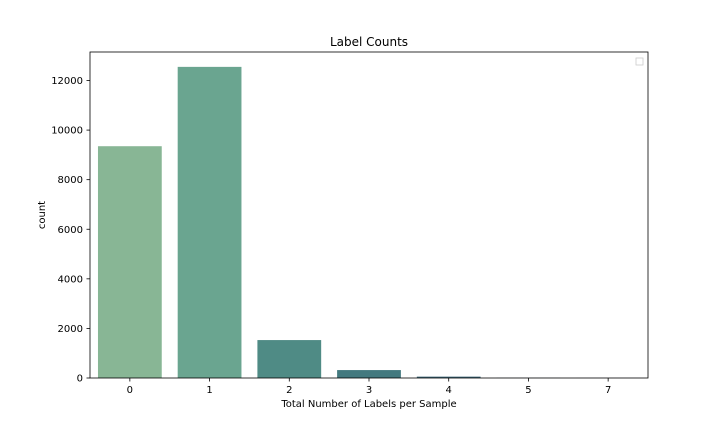 The width and height of the screenshot is (720, 432). Describe the element at coordinates (70, 180) in the screenshot. I see `y-tick-label: 8000` at that location.